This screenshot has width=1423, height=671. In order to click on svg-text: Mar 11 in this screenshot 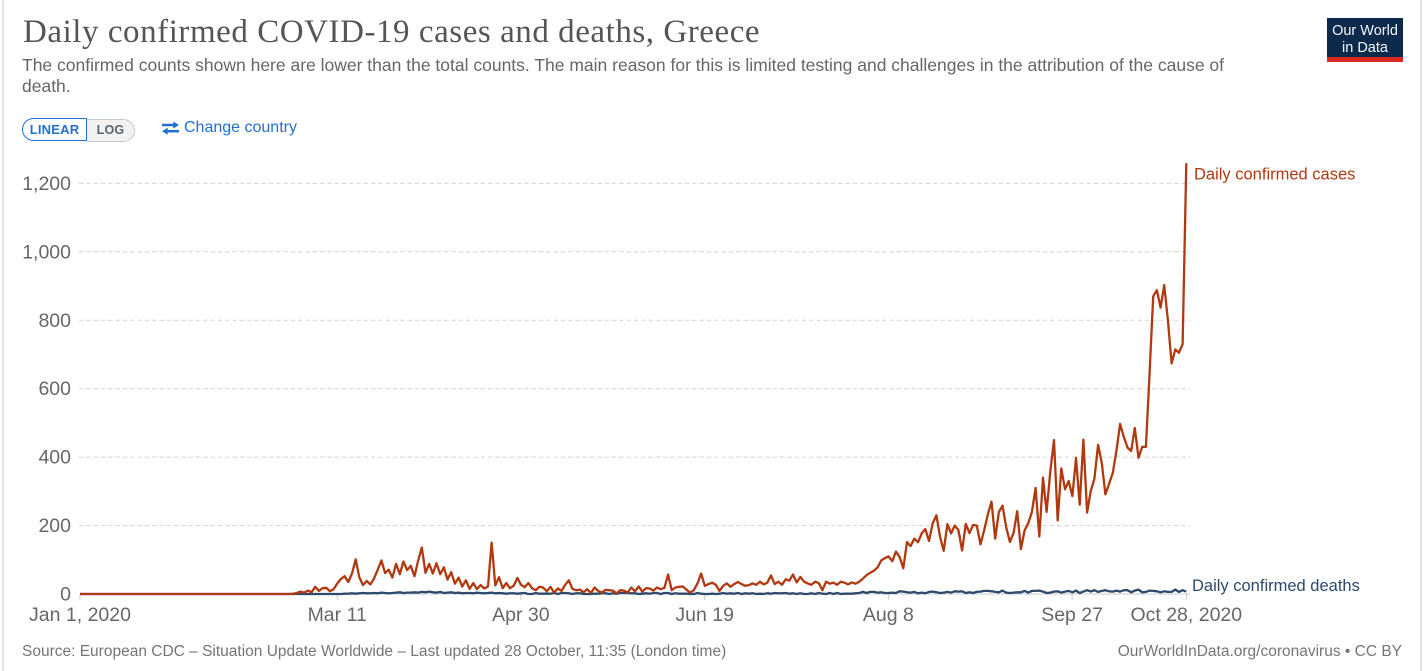, I will do `click(337, 615)`.